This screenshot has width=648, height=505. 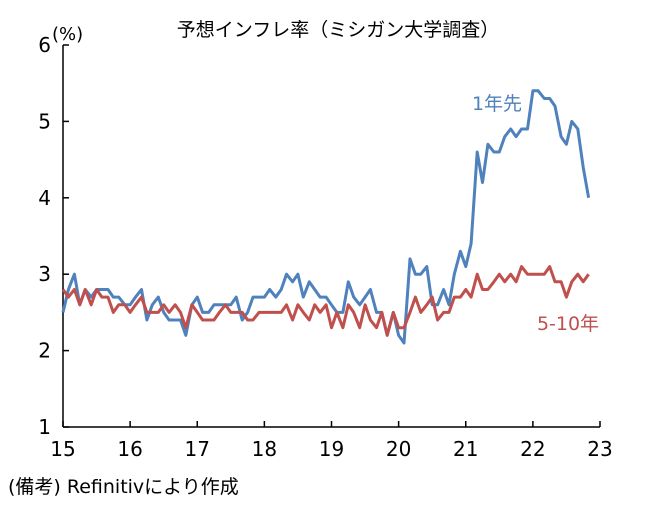 I want to click on source-note: (備考) Refinitivにより作成, so click(x=123, y=487).